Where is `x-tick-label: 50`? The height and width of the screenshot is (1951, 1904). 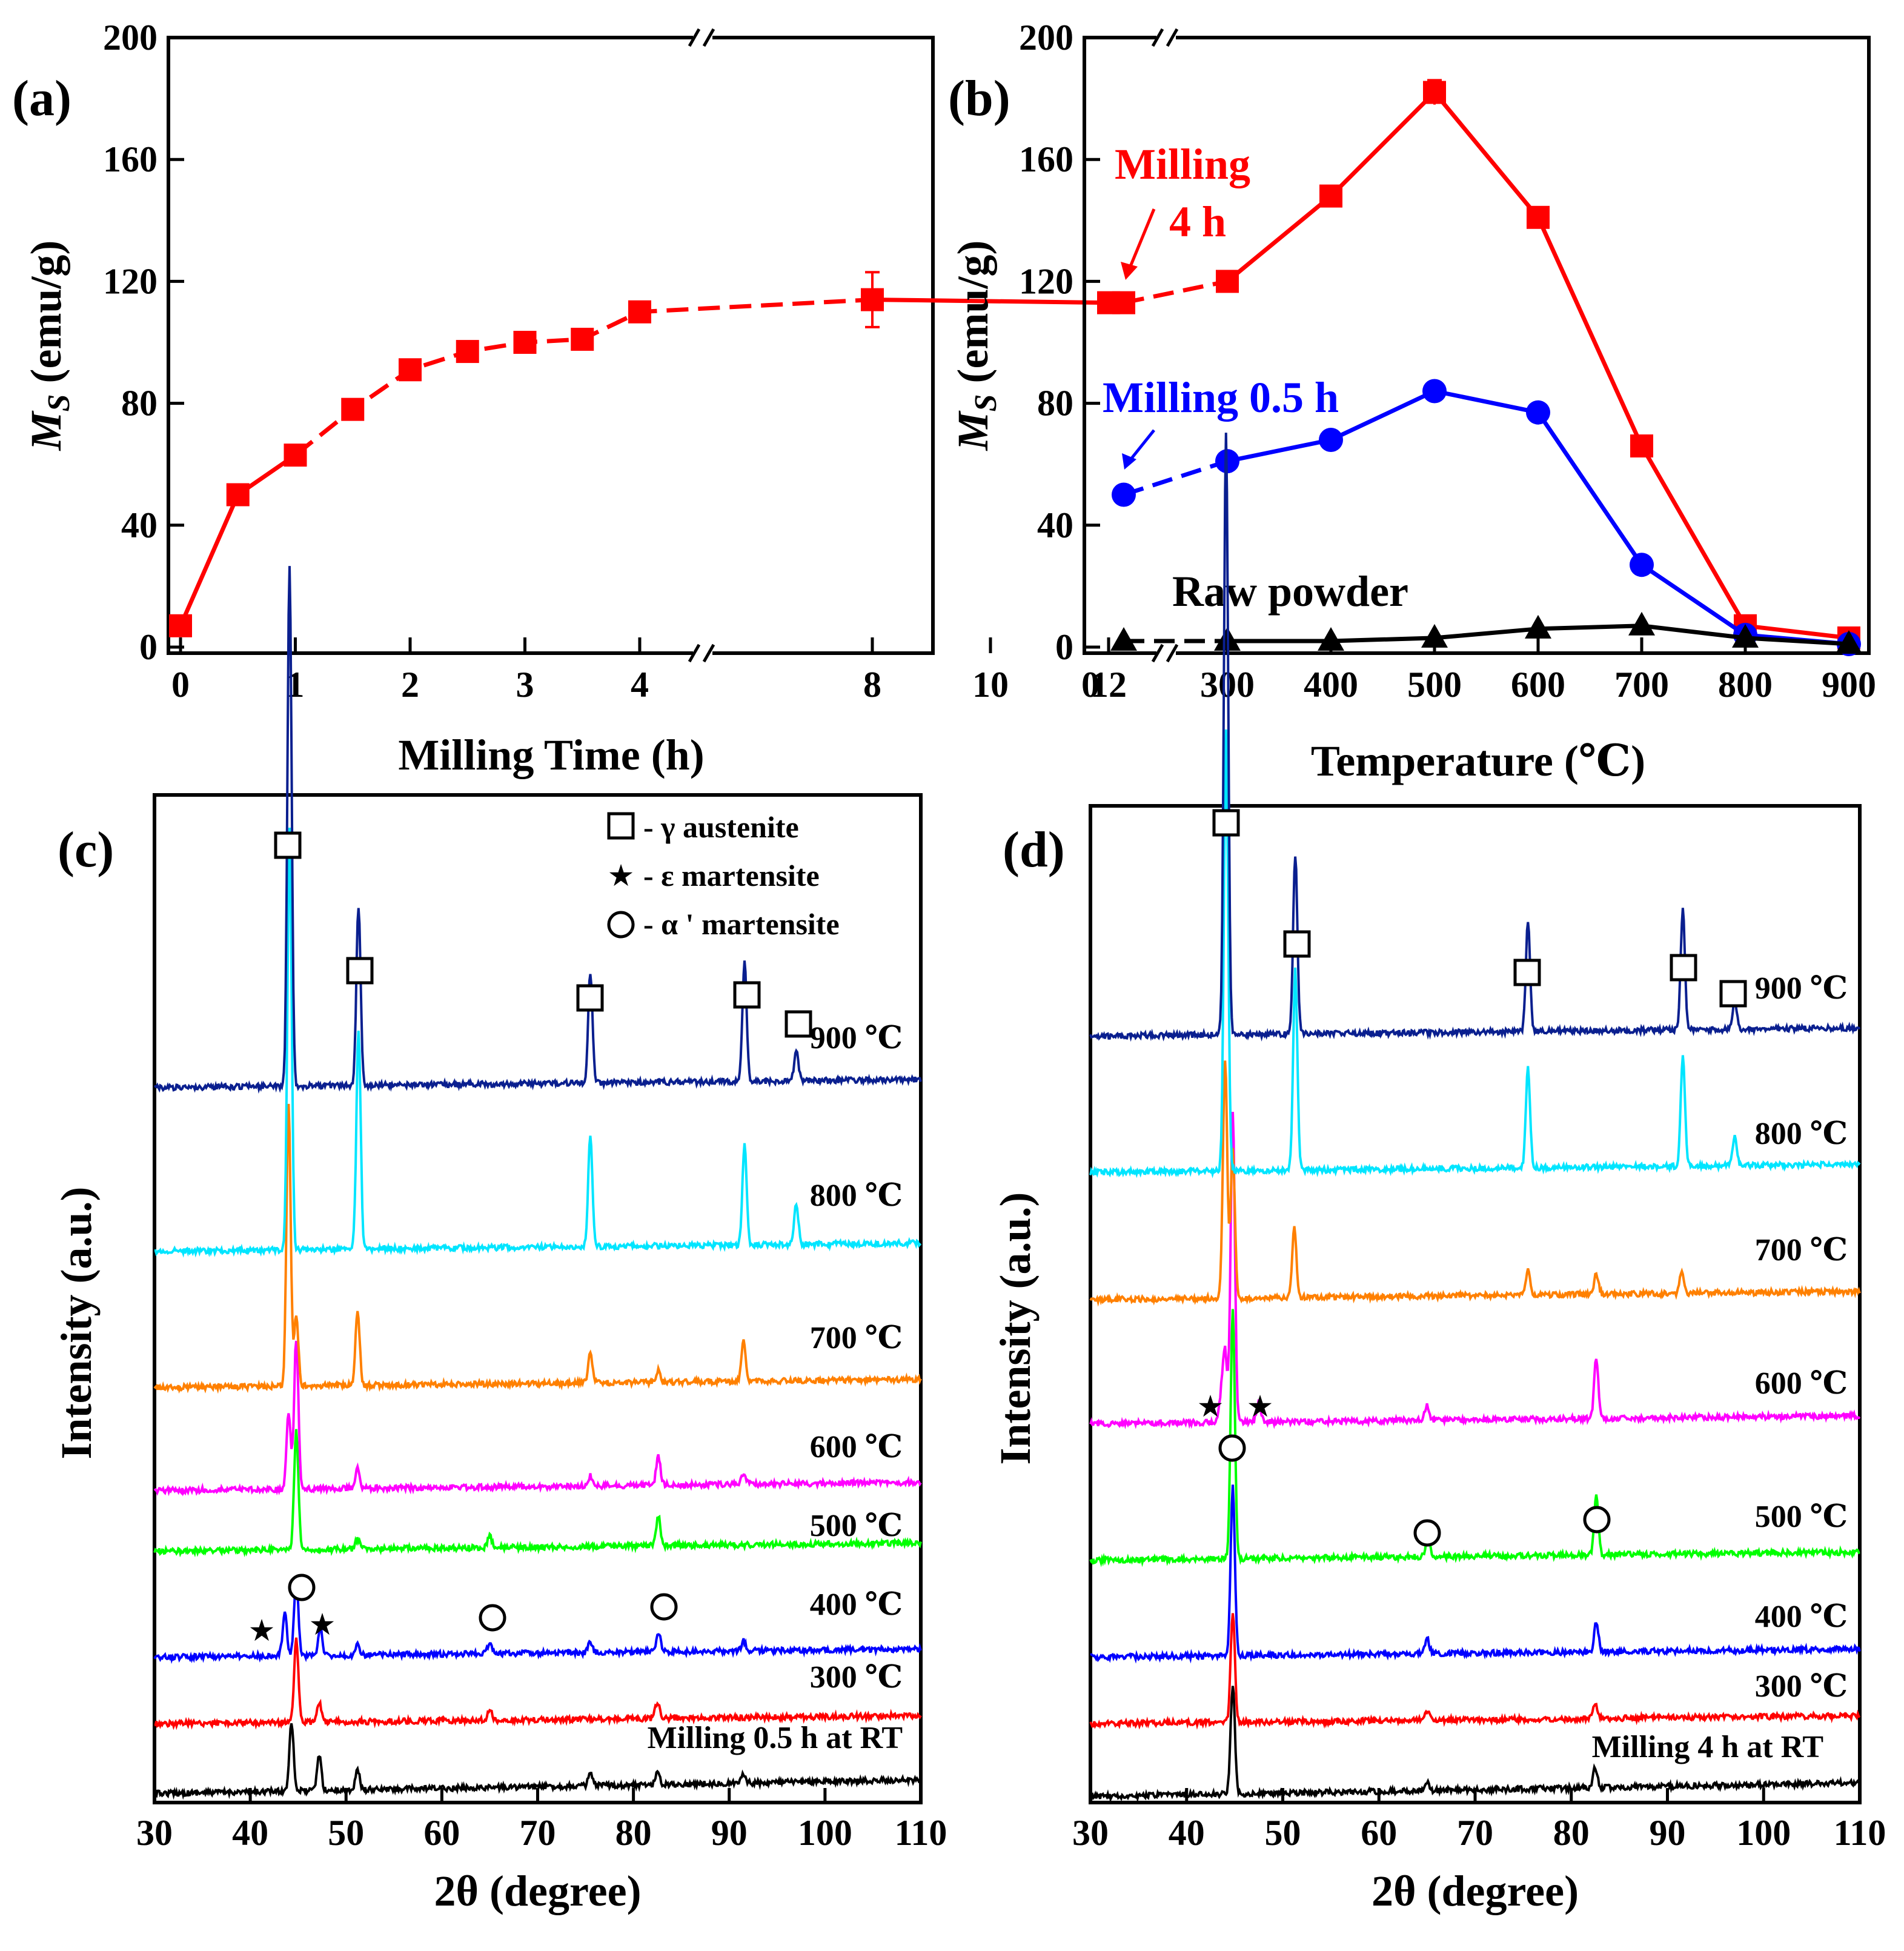 x-tick-label: 50 is located at coordinates (1283, 1833).